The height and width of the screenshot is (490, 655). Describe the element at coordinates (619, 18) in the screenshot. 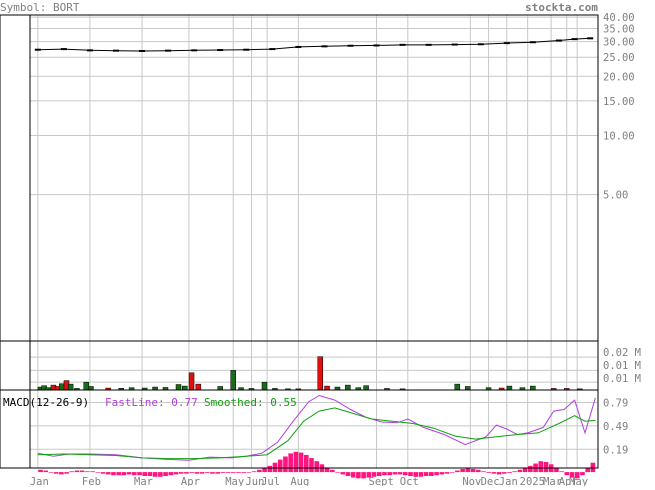

I see `price-ytick-label-0: 40.00` at that location.